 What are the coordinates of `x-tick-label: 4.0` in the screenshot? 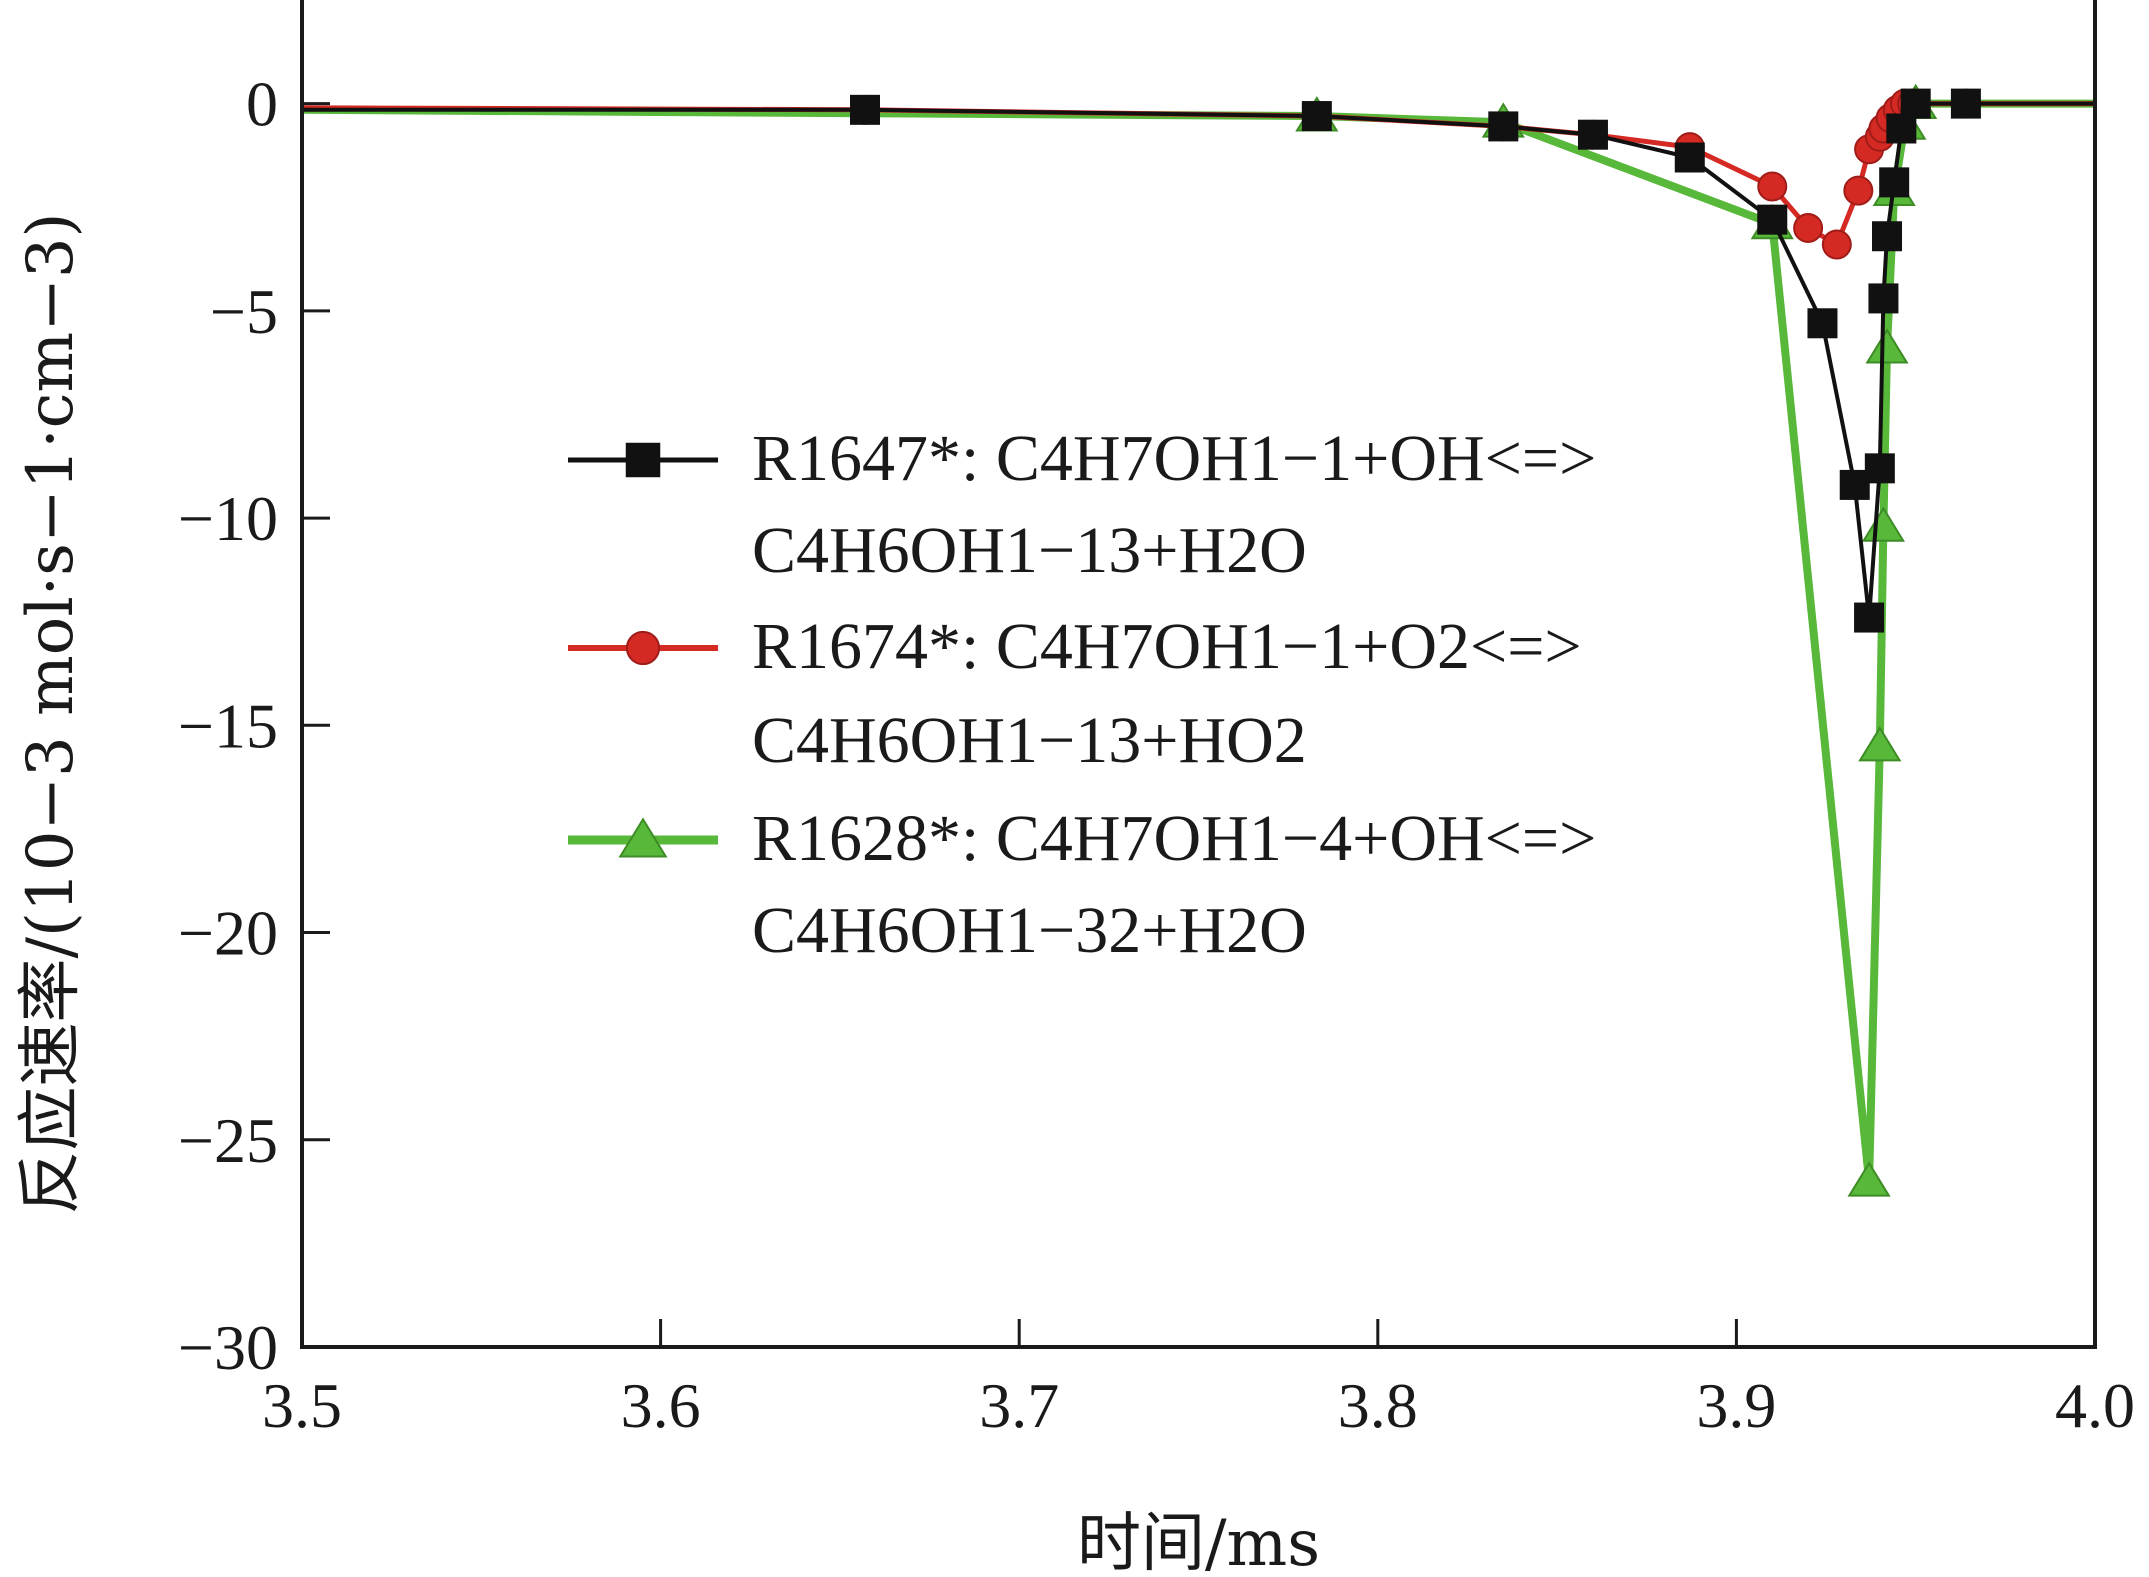 It's located at (2095, 1405).